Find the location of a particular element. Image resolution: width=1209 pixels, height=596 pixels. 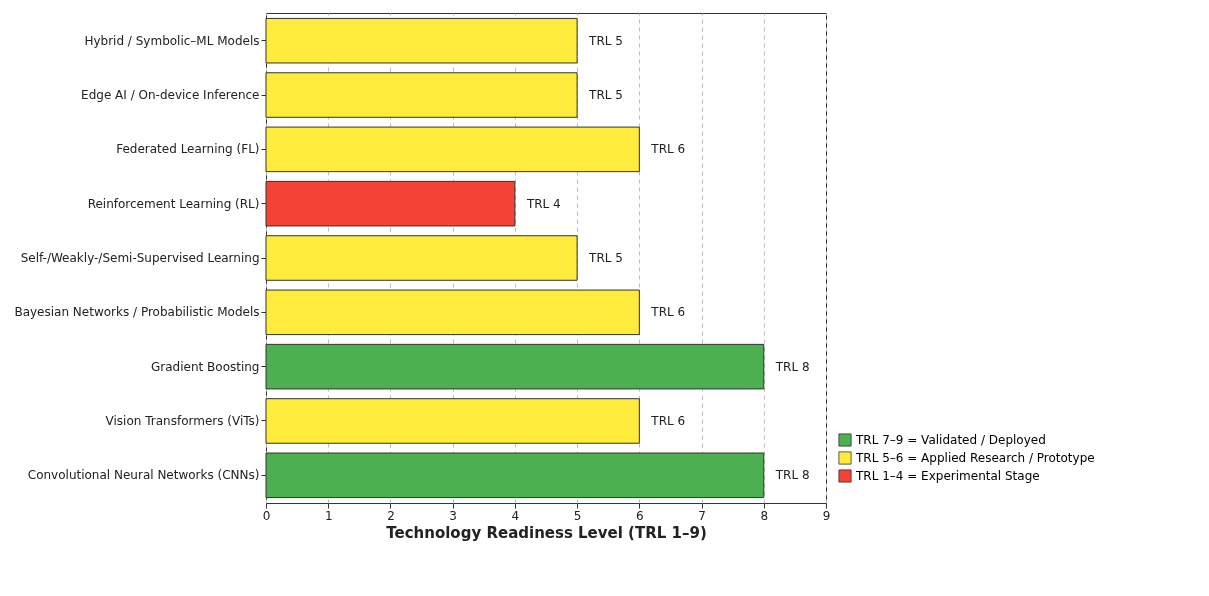

x-tick-label: 5 is located at coordinates (577, 515).